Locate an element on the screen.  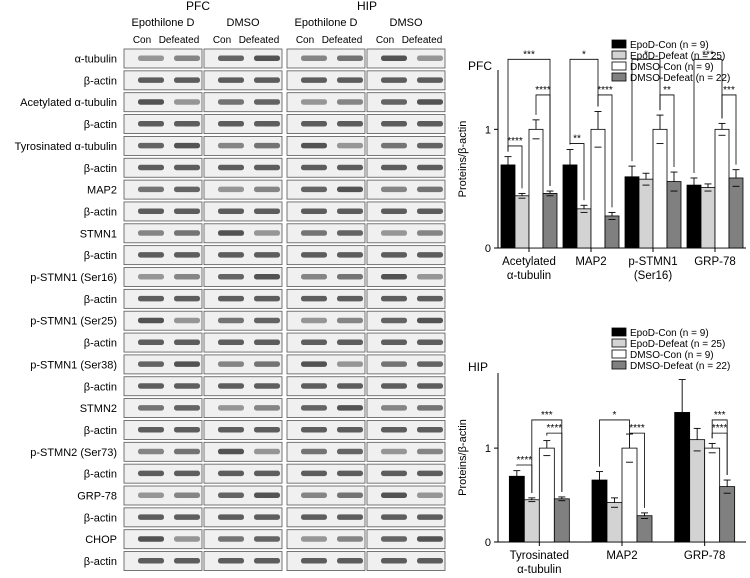
significance-label: **** is located at coordinates (720, 428).